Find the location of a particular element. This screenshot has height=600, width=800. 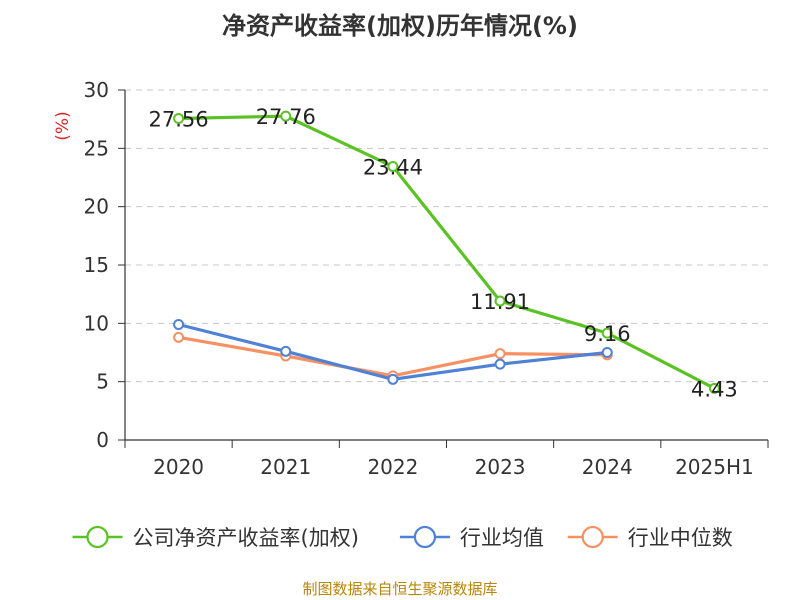

legend-label: 公司净资产收益率(加权) is located at coordinates (246, 538).